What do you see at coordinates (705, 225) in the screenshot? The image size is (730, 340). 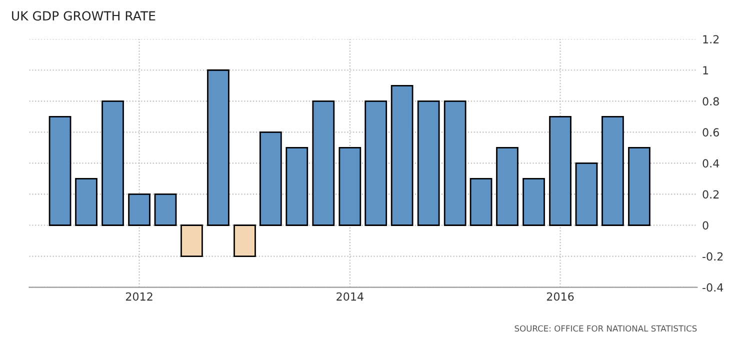 I see `y-tick-label: 0` at bounding box center [705, 225].